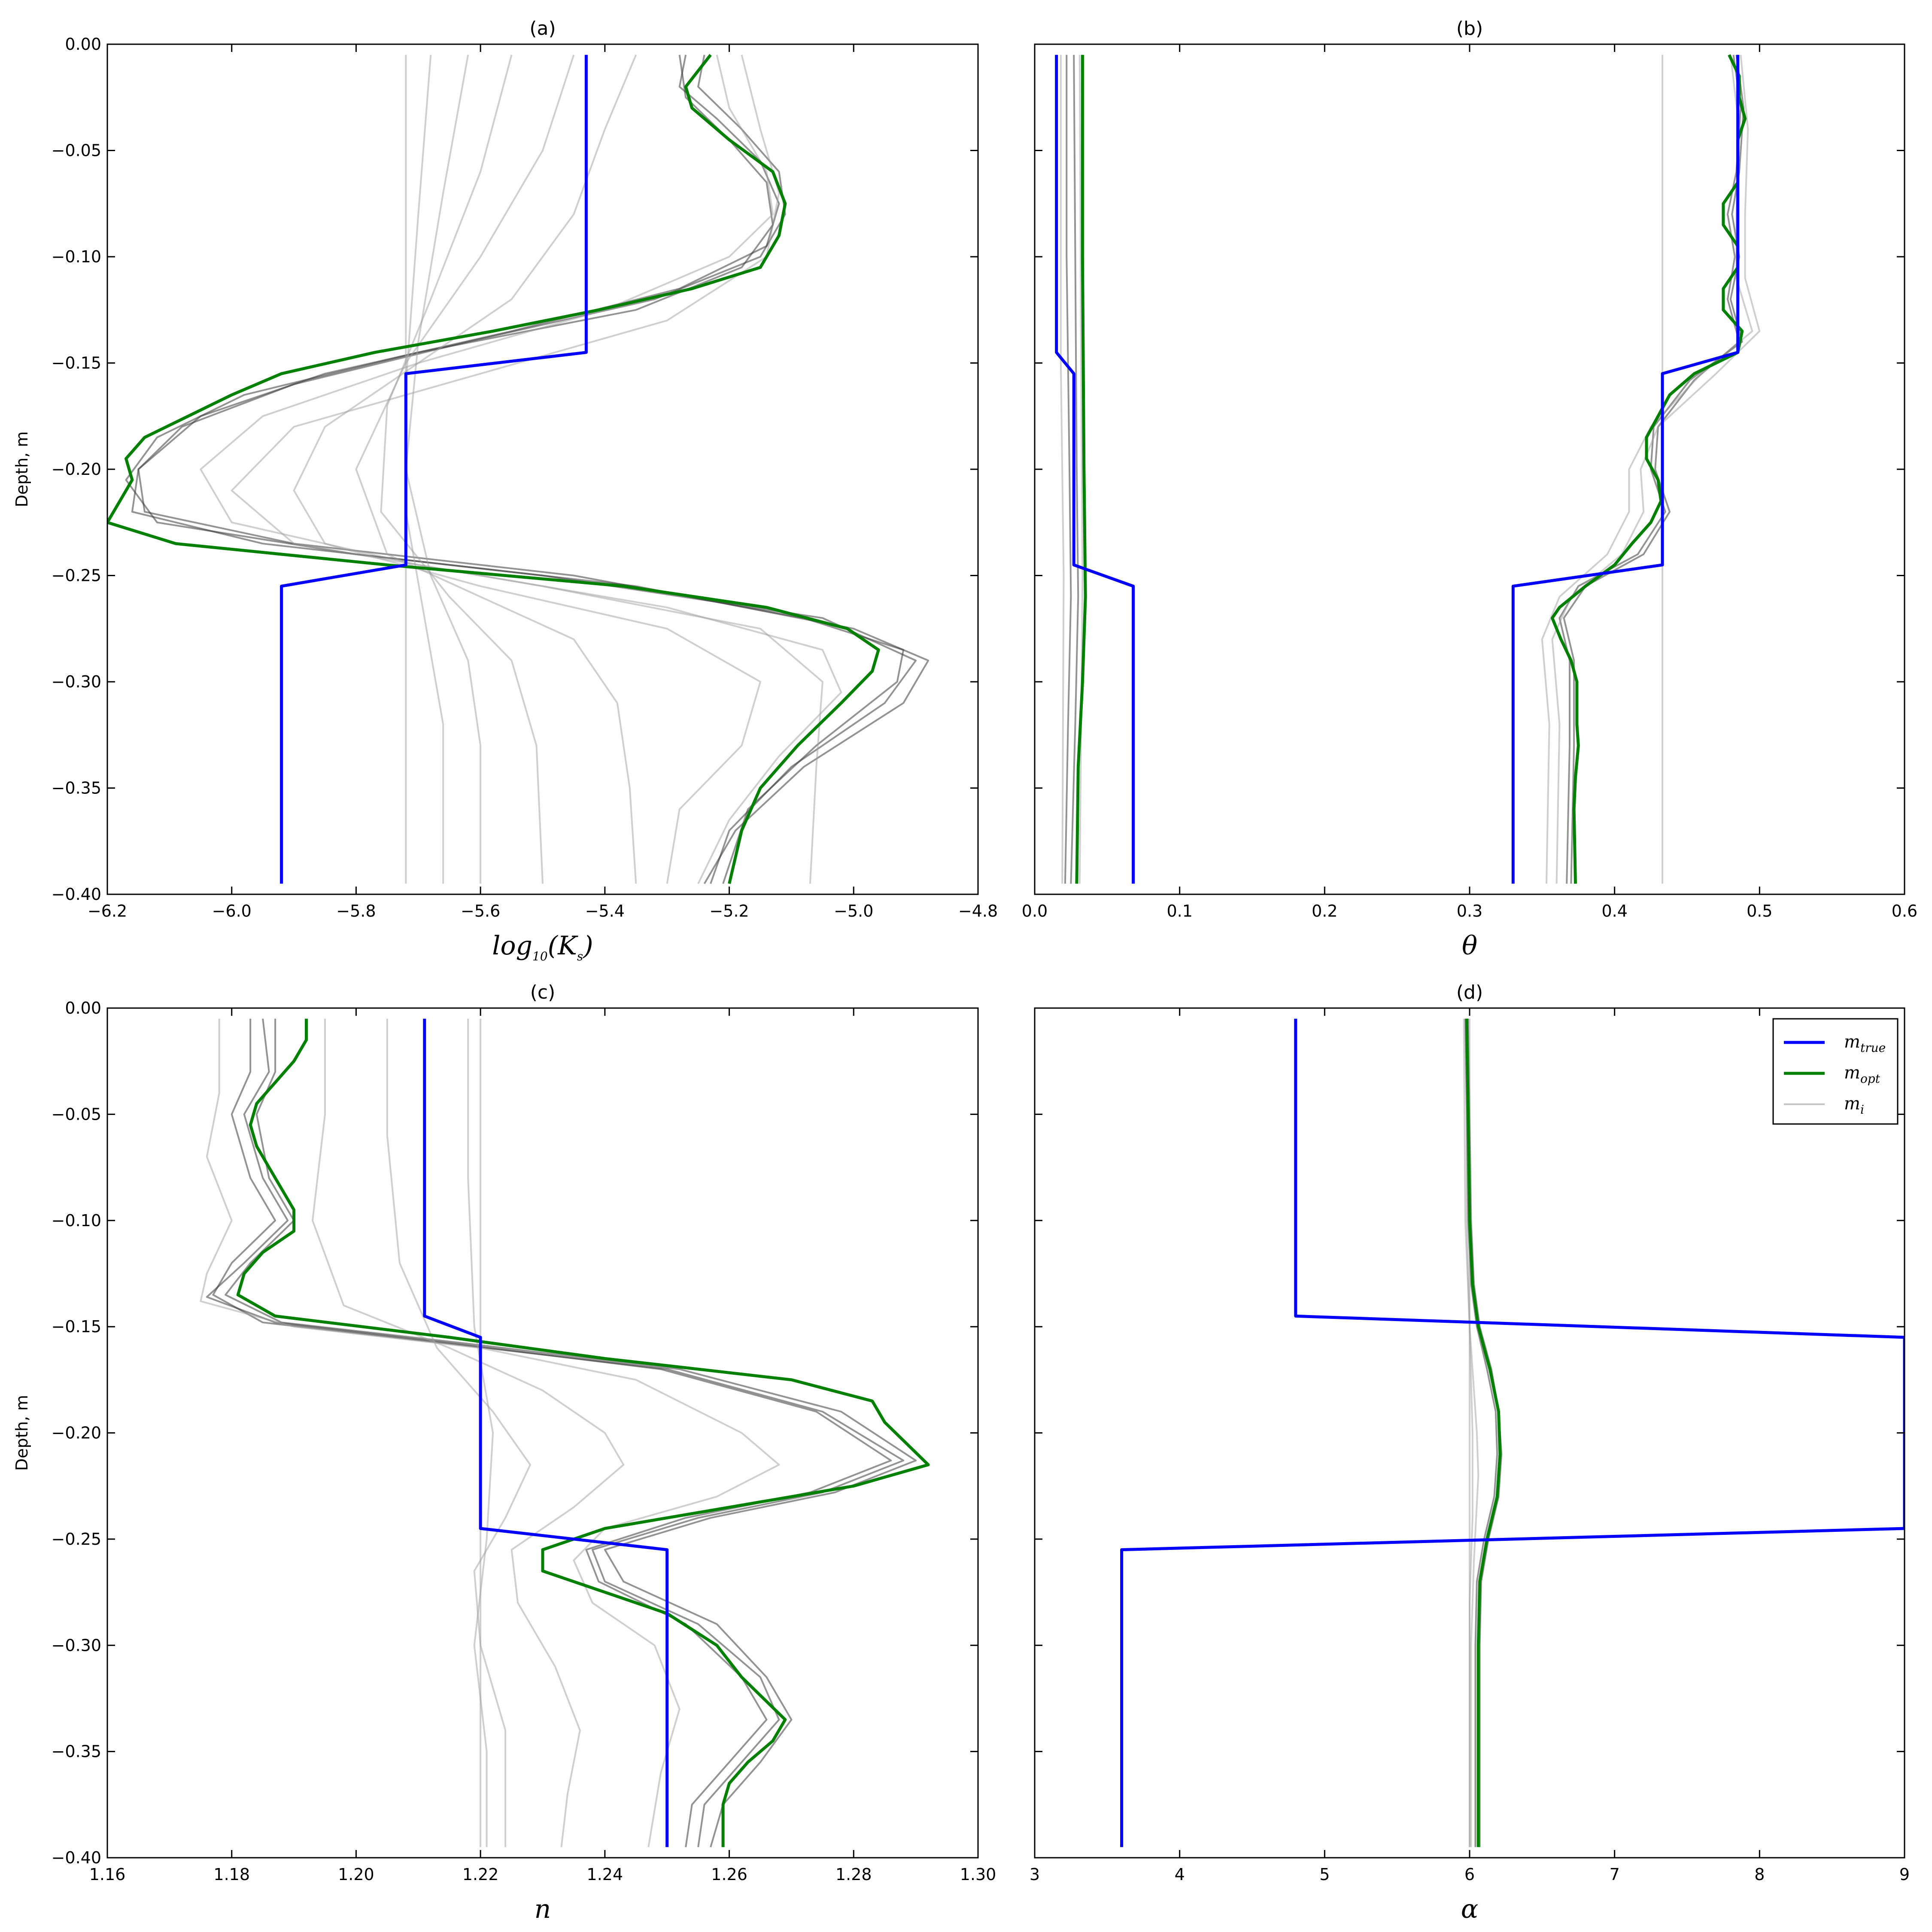 This screenshot has width=1932, height=1932. Describe the element at coordinates (854, 911) in the screenshot. I see `x-tick-label: −5.0` at that location.